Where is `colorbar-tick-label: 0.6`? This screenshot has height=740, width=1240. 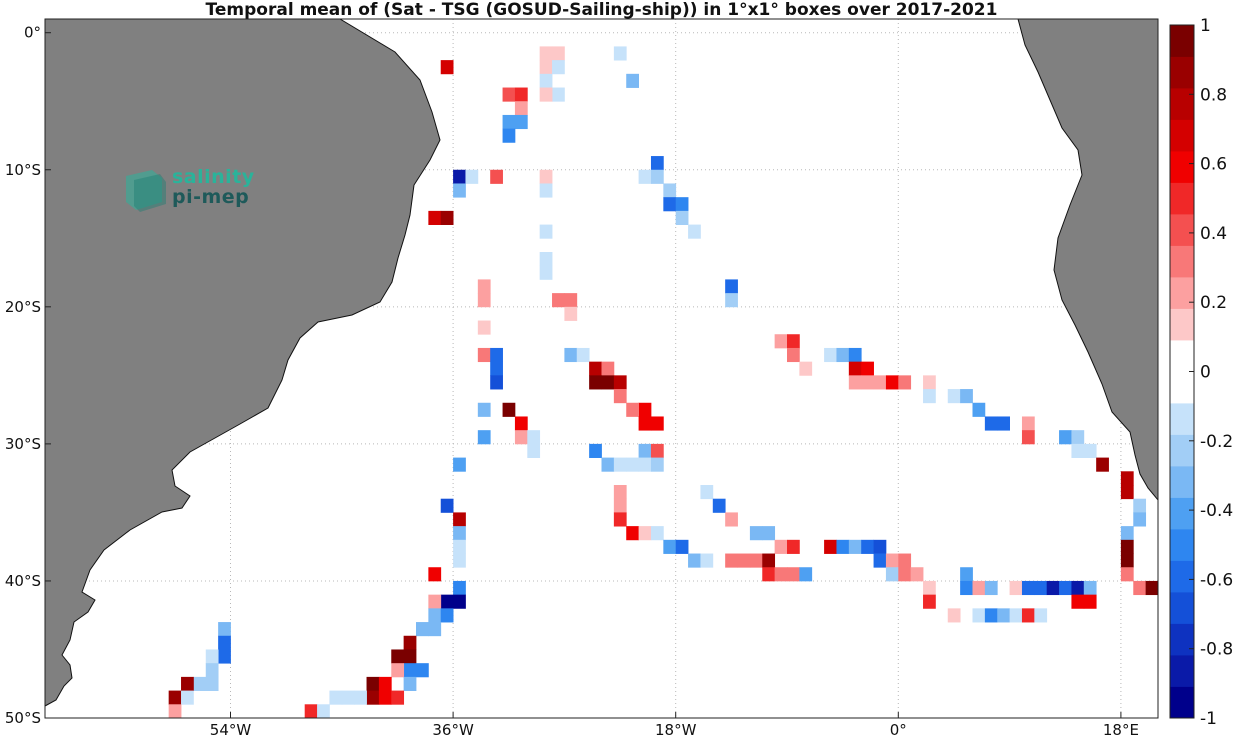 colorbar-tick-label: 0.6 is located at coordinates (1213, 165).